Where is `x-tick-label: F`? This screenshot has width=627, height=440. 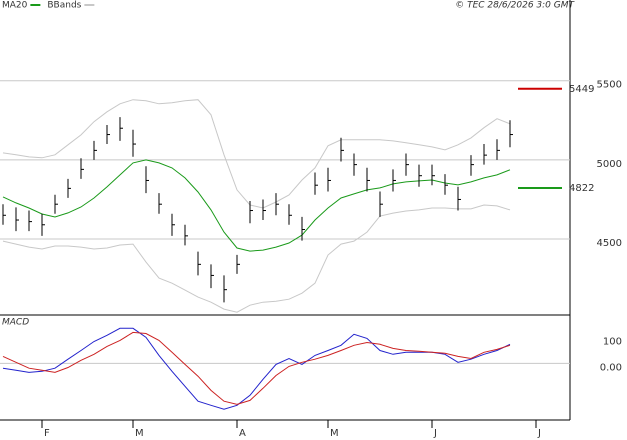
x-tick-label: F is located at coordinates (47, 433).